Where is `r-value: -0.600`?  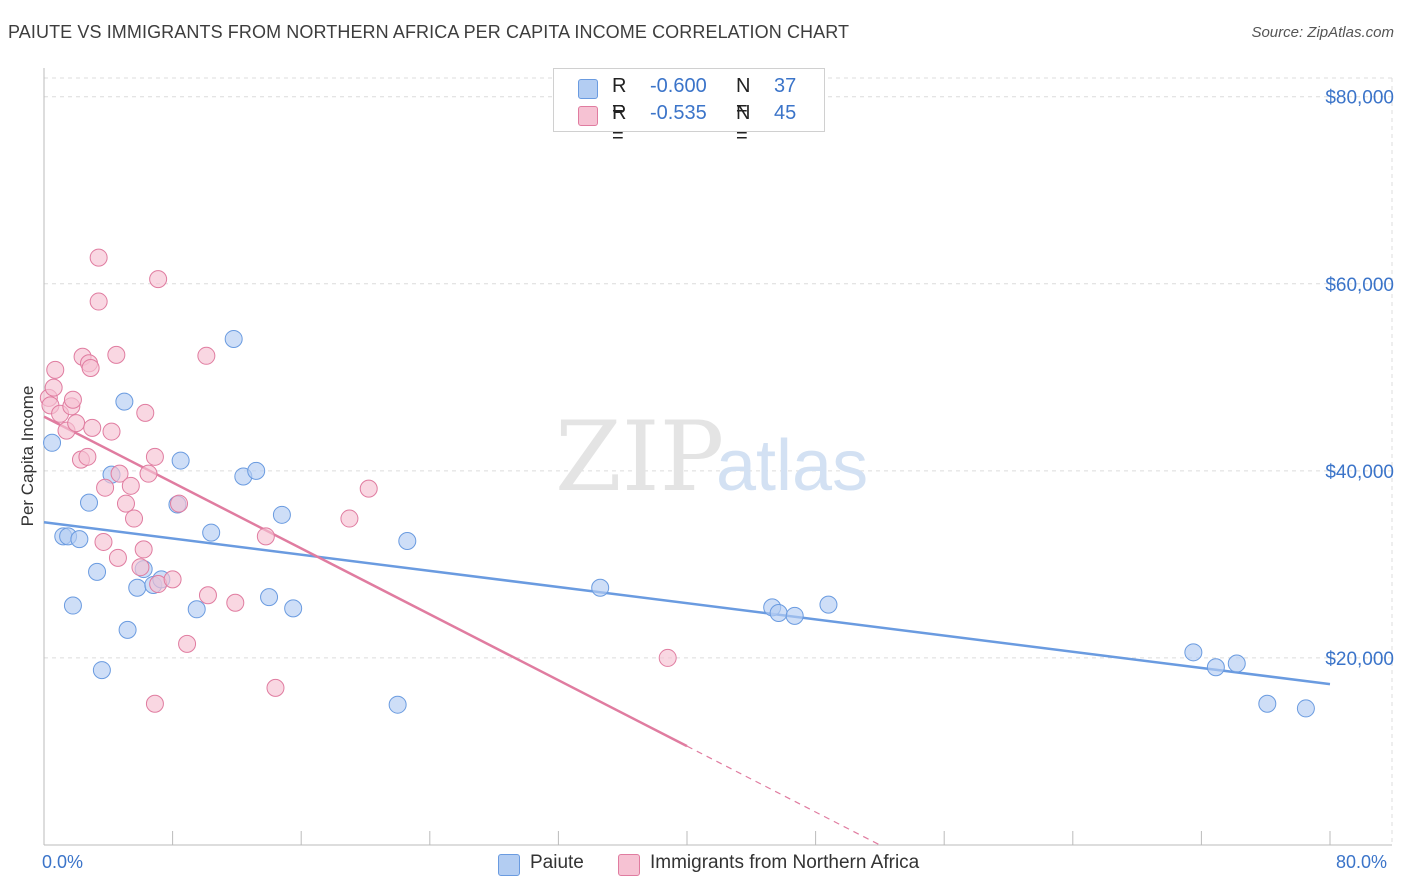
r-value: -0.600 is located at coordinates (678, 86).